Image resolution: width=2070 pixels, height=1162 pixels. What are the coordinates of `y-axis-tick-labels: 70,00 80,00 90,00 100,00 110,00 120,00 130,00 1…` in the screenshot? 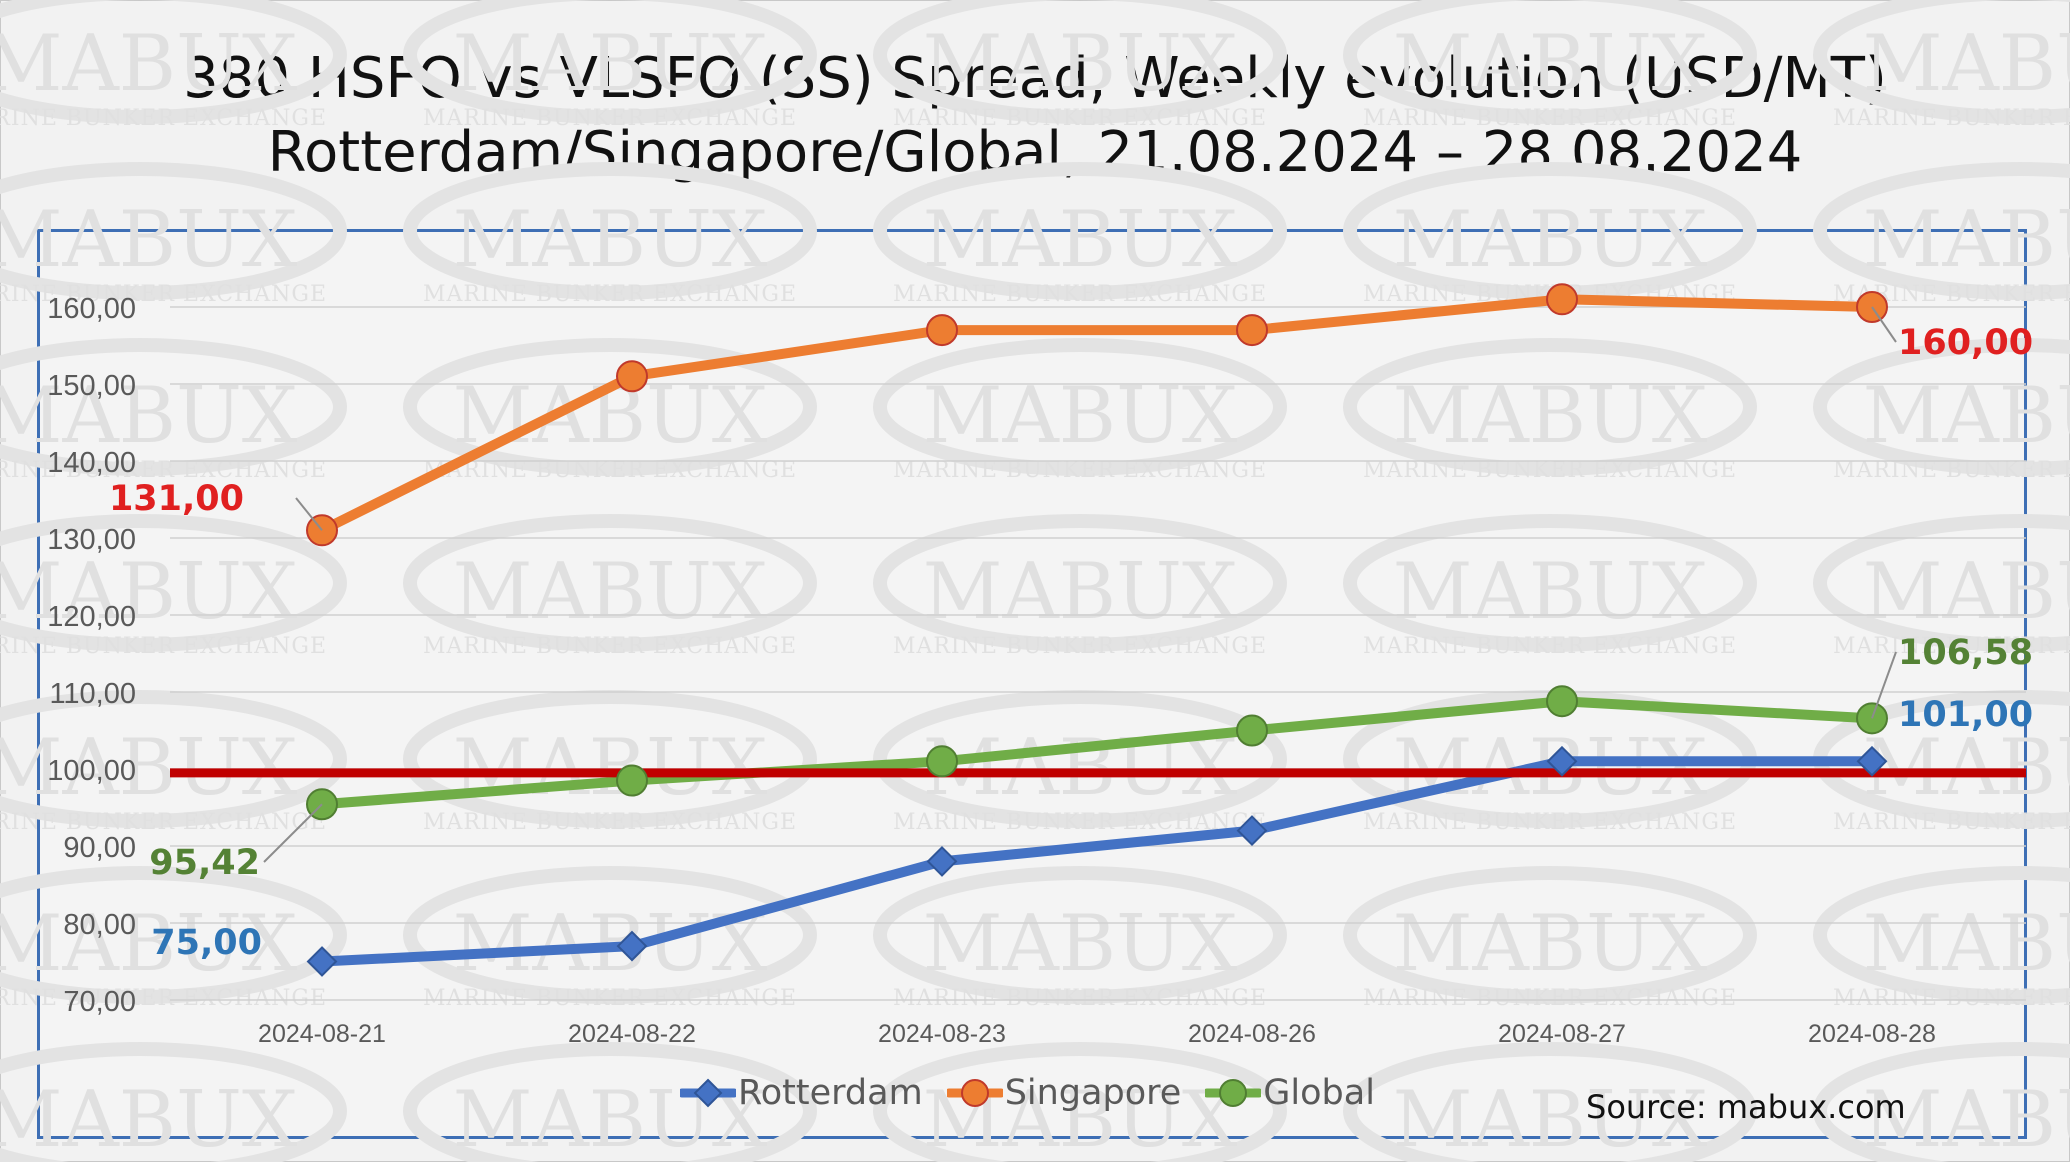 It's located at (91, 655).